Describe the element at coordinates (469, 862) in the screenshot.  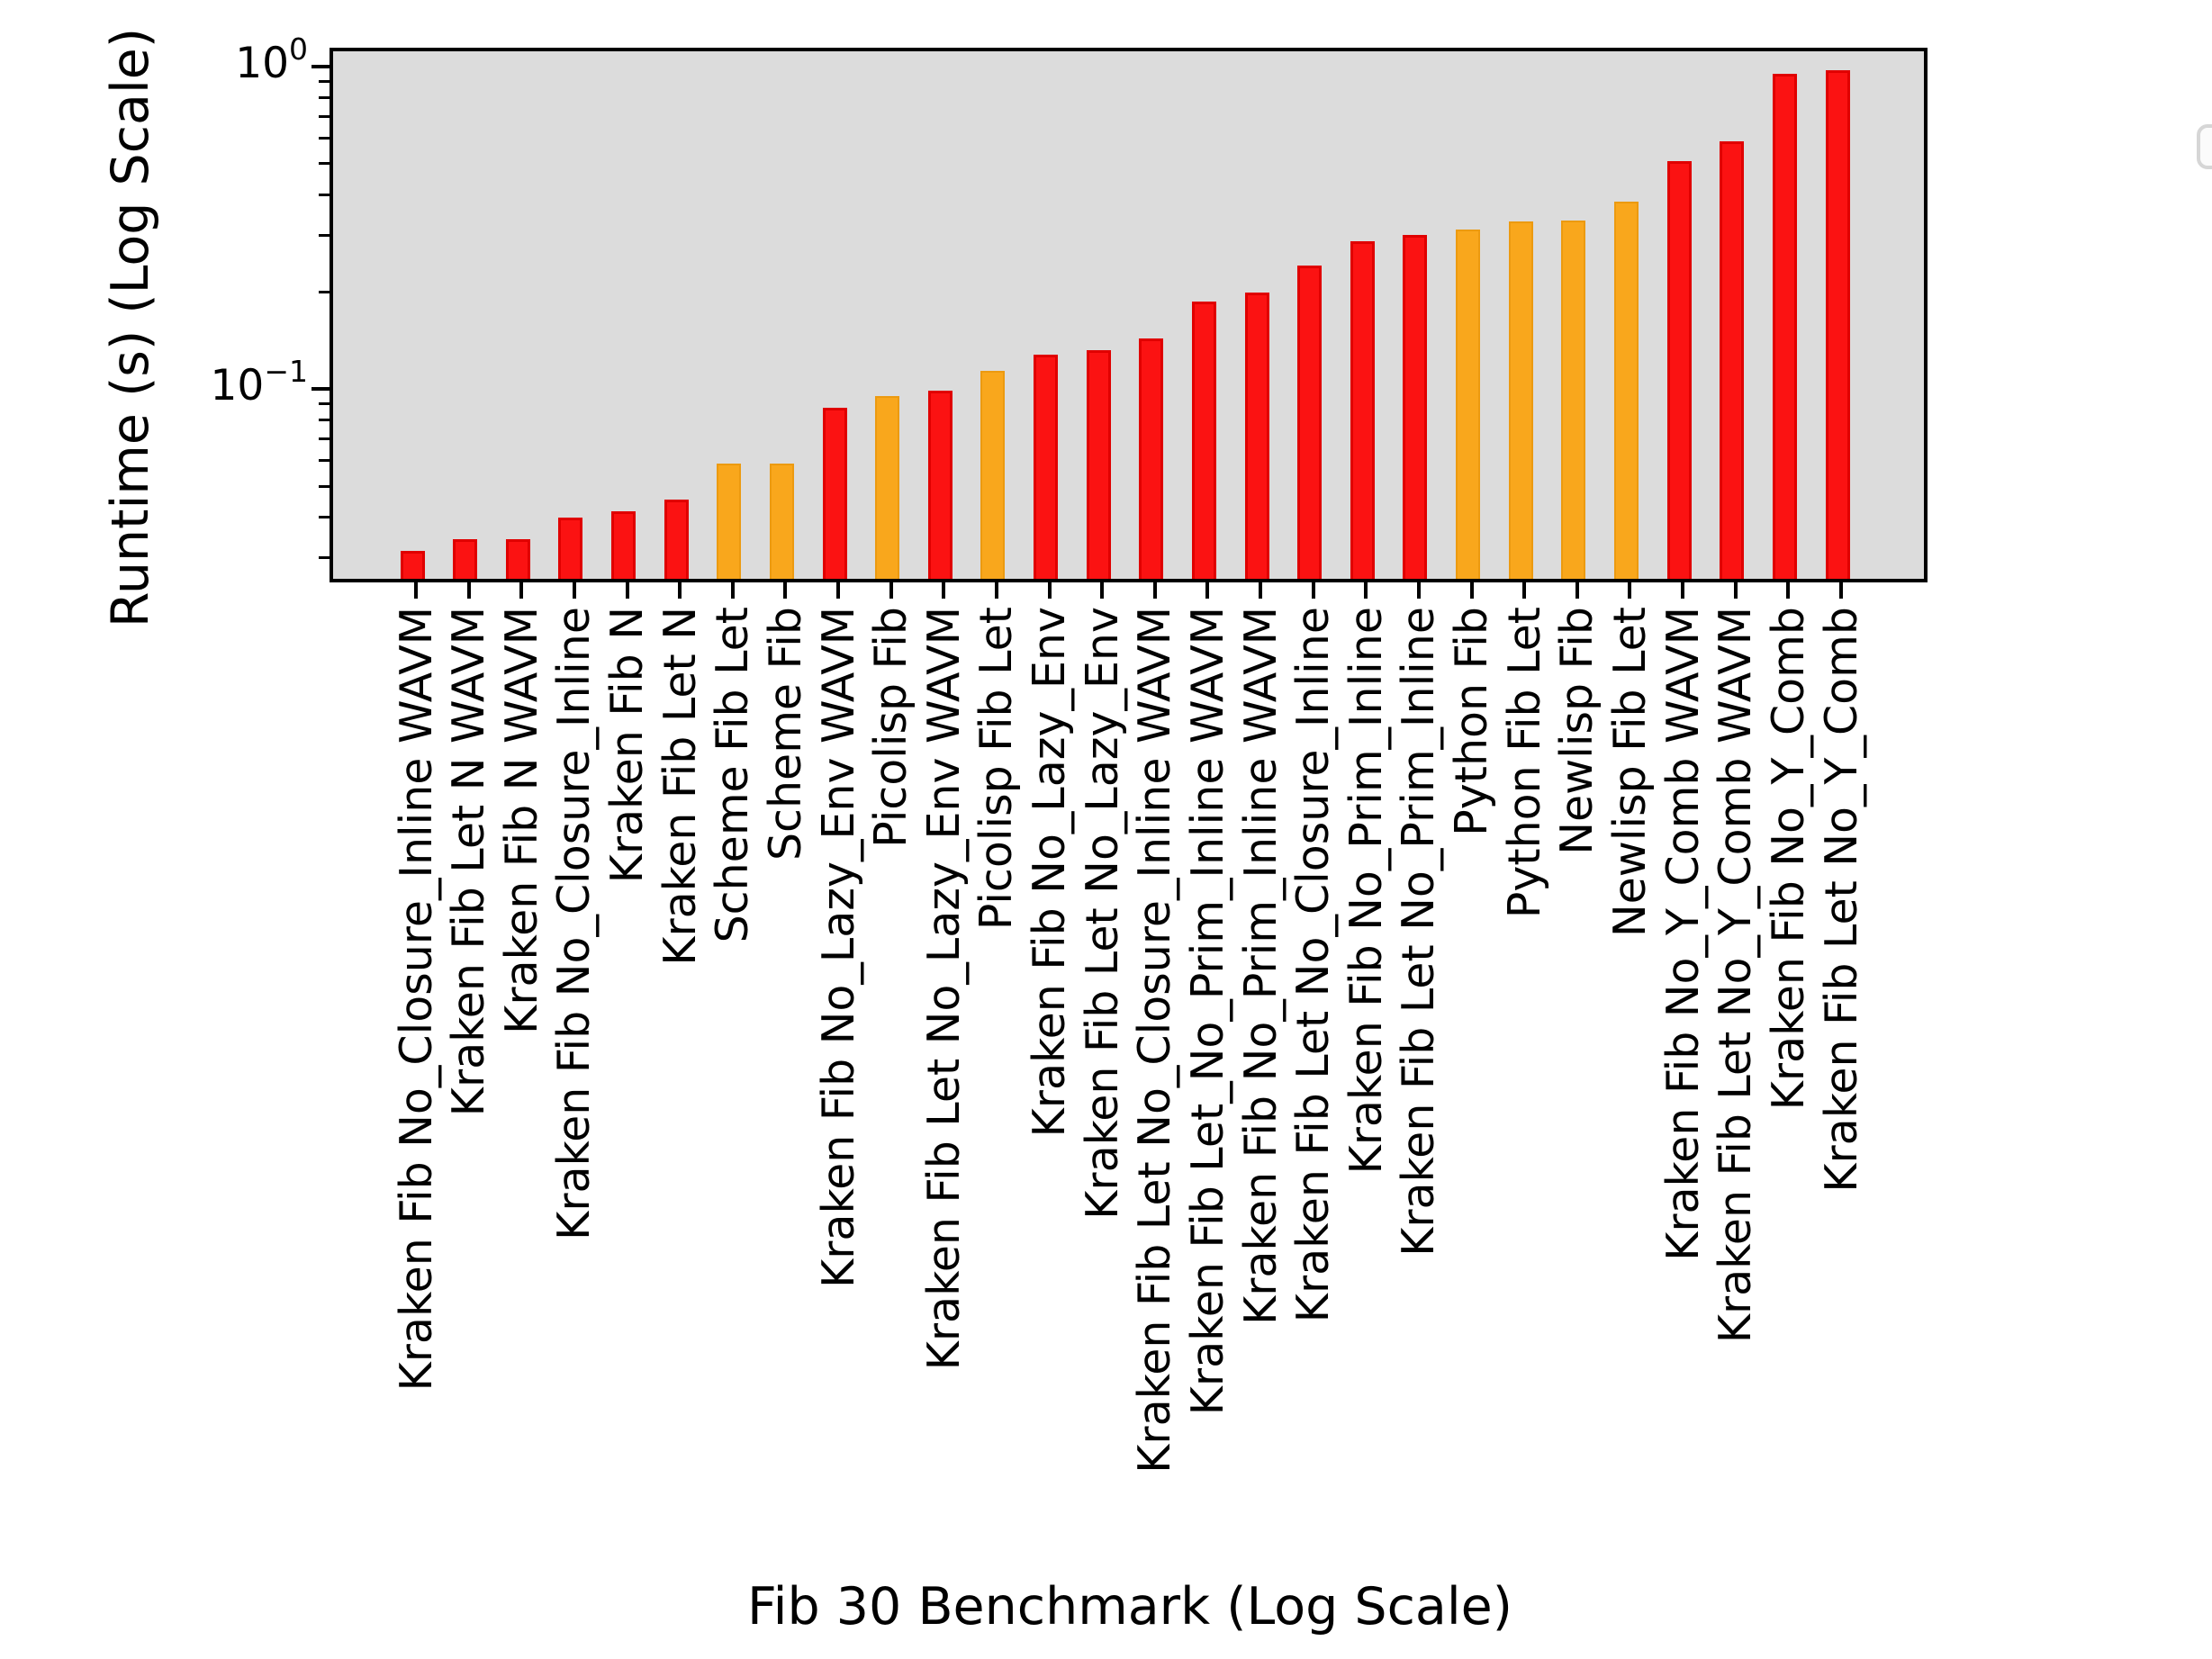
I see `x-tick-label: Kraken Fib Let N WAVM` at that location.